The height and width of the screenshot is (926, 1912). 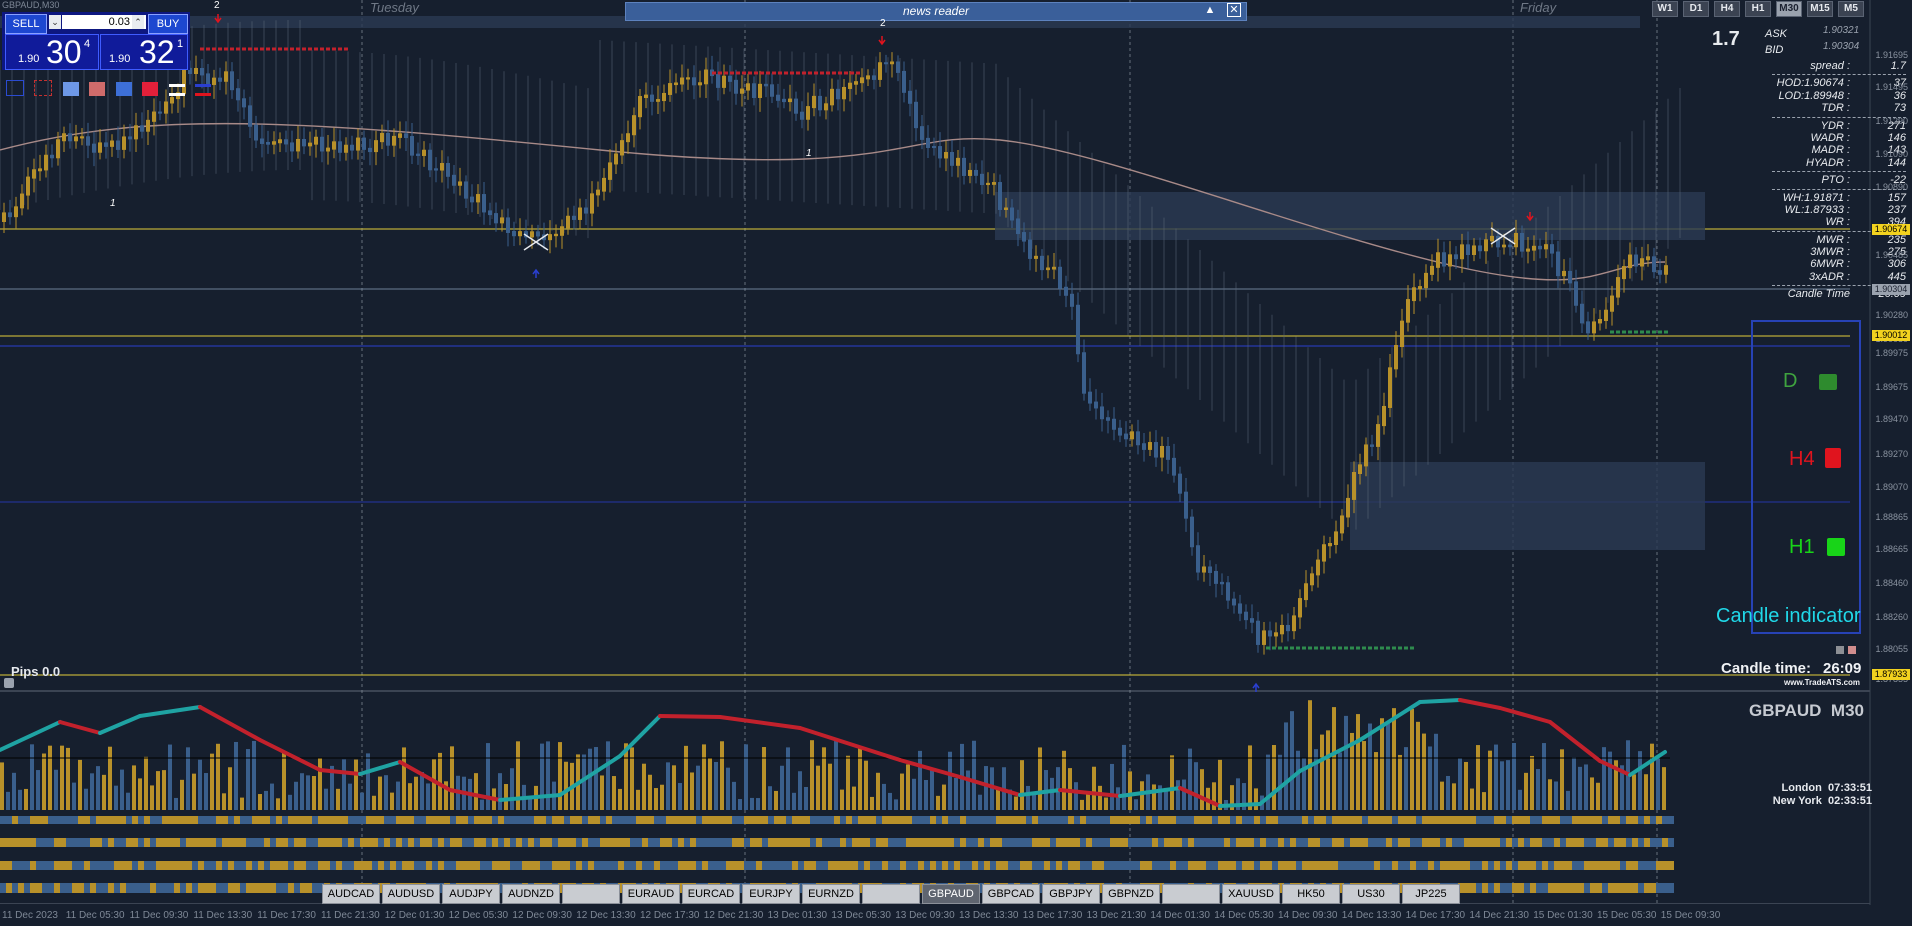 What do you see at coordinates (771, 894) in the screenshot?
I see `symbol-button-eurjpy: EURJPY` at bounding box center [771, 894].